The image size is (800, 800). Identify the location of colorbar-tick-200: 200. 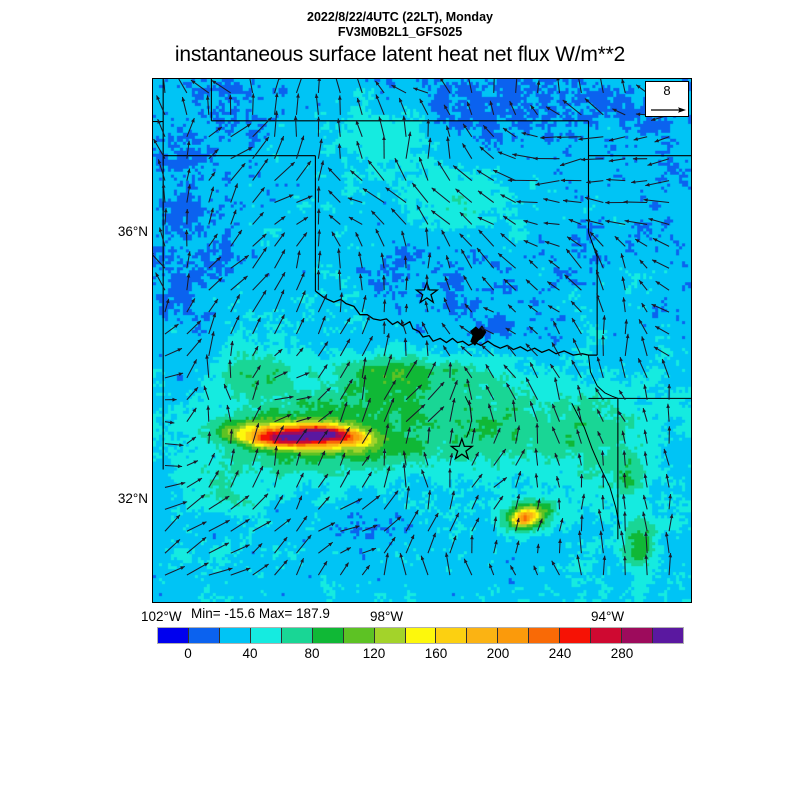
(498, 653).